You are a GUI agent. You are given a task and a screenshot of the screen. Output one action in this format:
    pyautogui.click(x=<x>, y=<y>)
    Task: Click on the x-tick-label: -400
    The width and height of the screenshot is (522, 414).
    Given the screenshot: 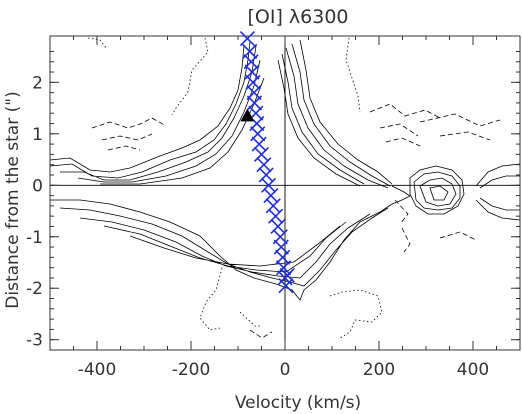 What is the action you would take?
    pyautogui.click(x=97, y=370)
    